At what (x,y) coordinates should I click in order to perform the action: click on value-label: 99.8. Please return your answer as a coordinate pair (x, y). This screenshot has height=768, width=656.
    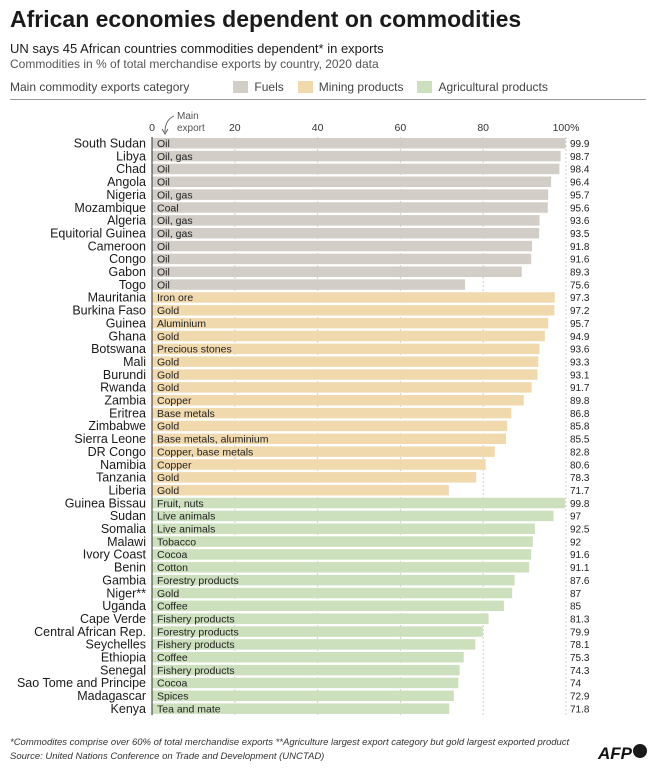
    Looking at the image, I should click on (580, 504).